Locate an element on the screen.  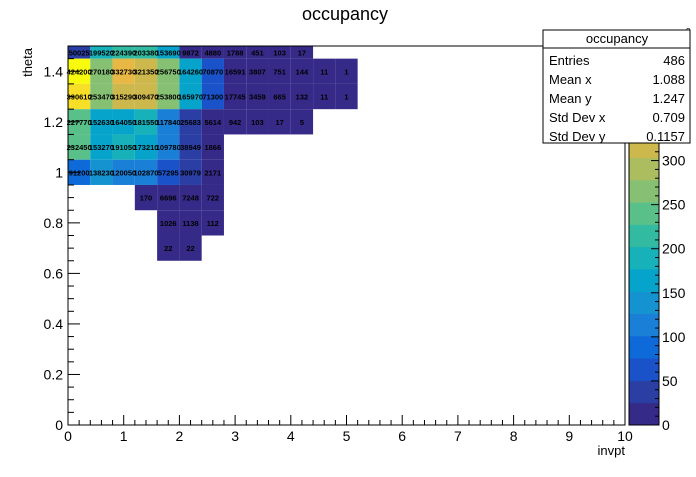
cell-value-label: 1788 is located at coordinates (235, 52).